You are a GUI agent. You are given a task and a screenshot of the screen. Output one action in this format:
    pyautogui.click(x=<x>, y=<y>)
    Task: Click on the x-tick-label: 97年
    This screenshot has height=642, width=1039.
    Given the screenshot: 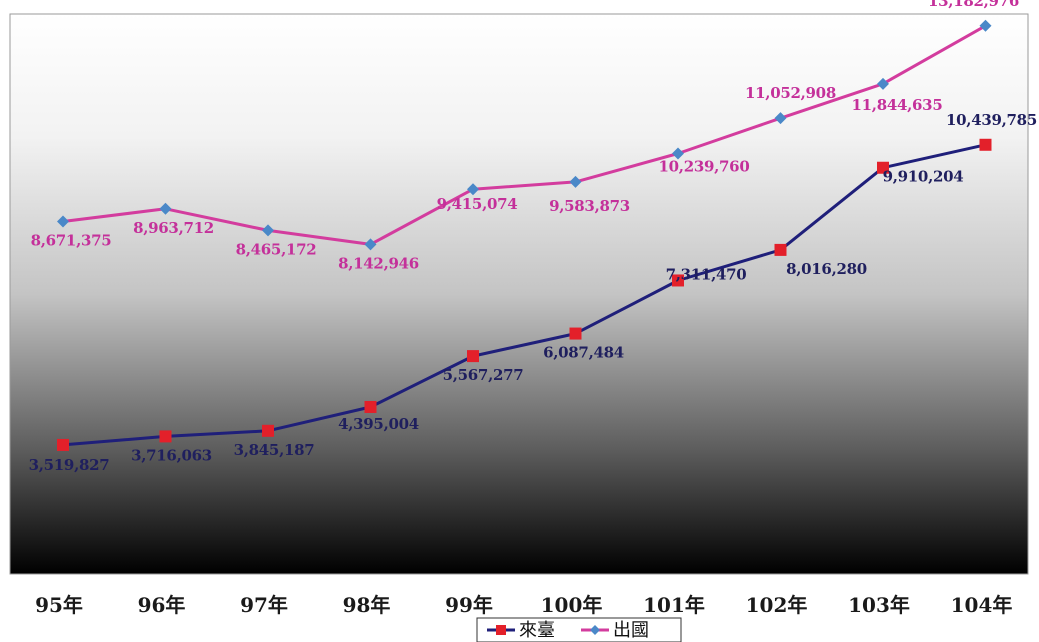 What is the action you would take?
    pyautogui.click(x=264, y=605)
    